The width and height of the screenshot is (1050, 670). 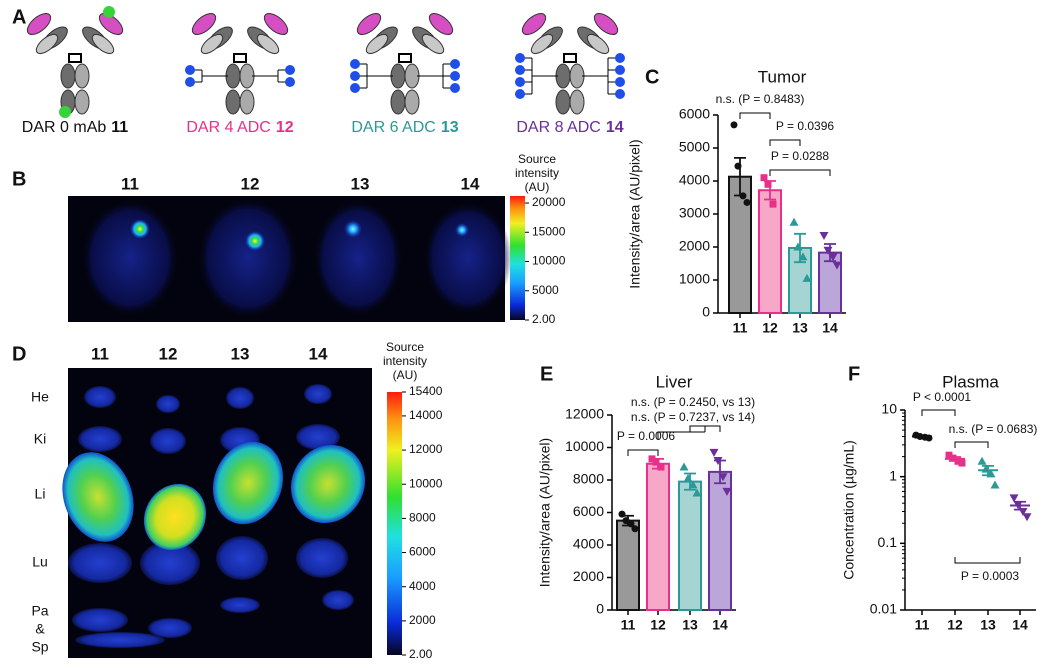 I want to click on lane-label: 12, so click(x=168, y=353).